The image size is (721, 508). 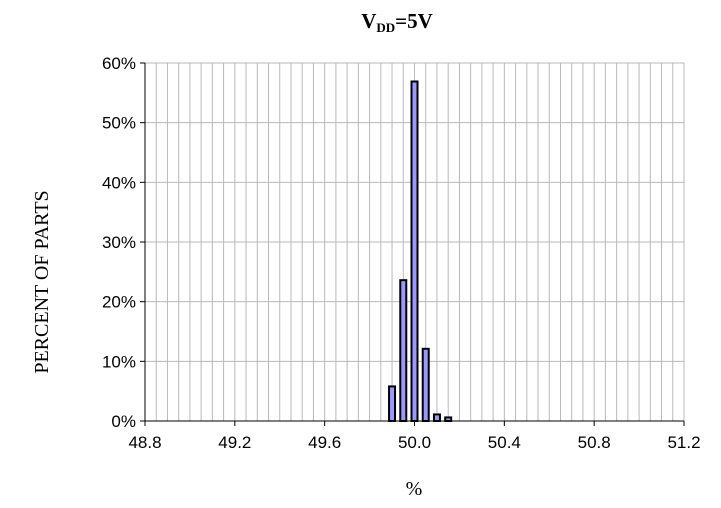 I want to click on y-tick-label: 10%, so click(x=119, y=361).